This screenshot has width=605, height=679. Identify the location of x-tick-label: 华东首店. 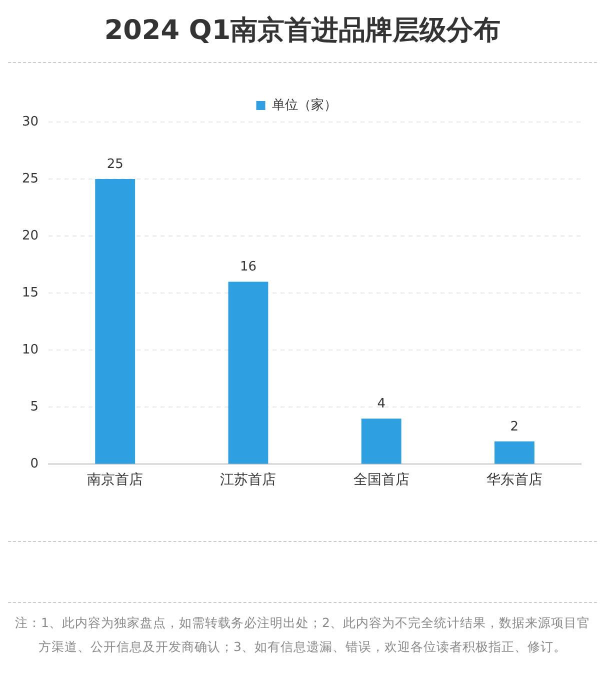
(514, 480).